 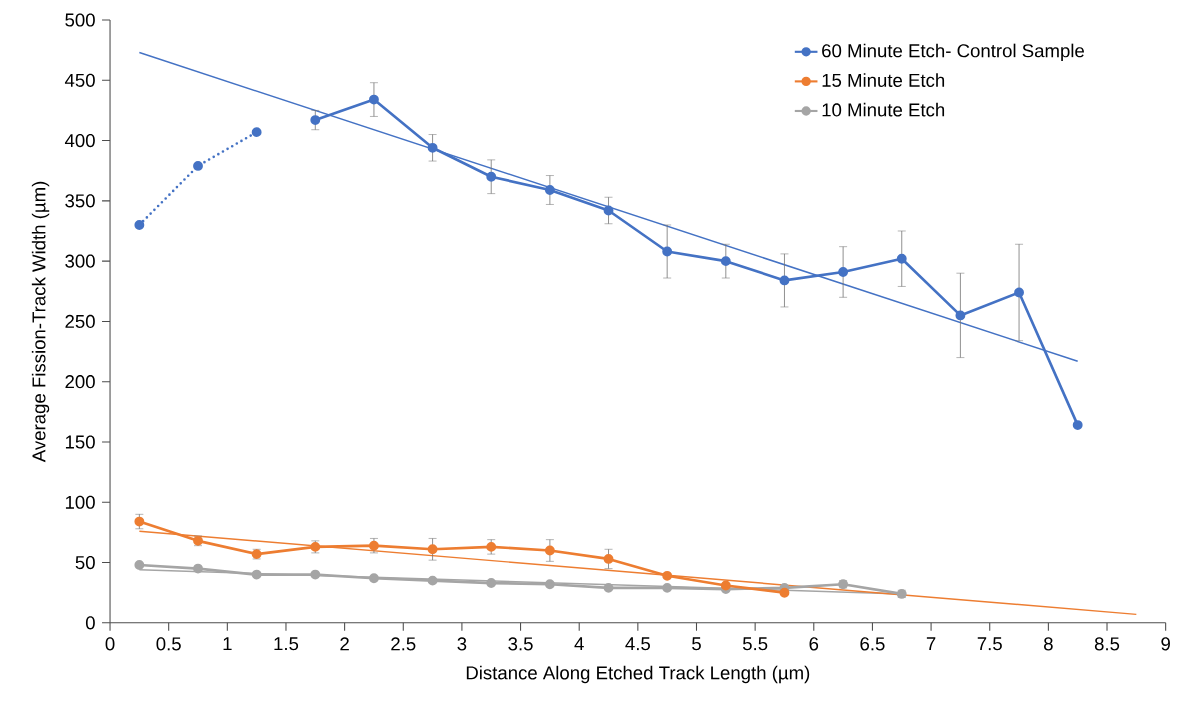 I want to click on y-tick-label: 350, so click(x=80, y=201).